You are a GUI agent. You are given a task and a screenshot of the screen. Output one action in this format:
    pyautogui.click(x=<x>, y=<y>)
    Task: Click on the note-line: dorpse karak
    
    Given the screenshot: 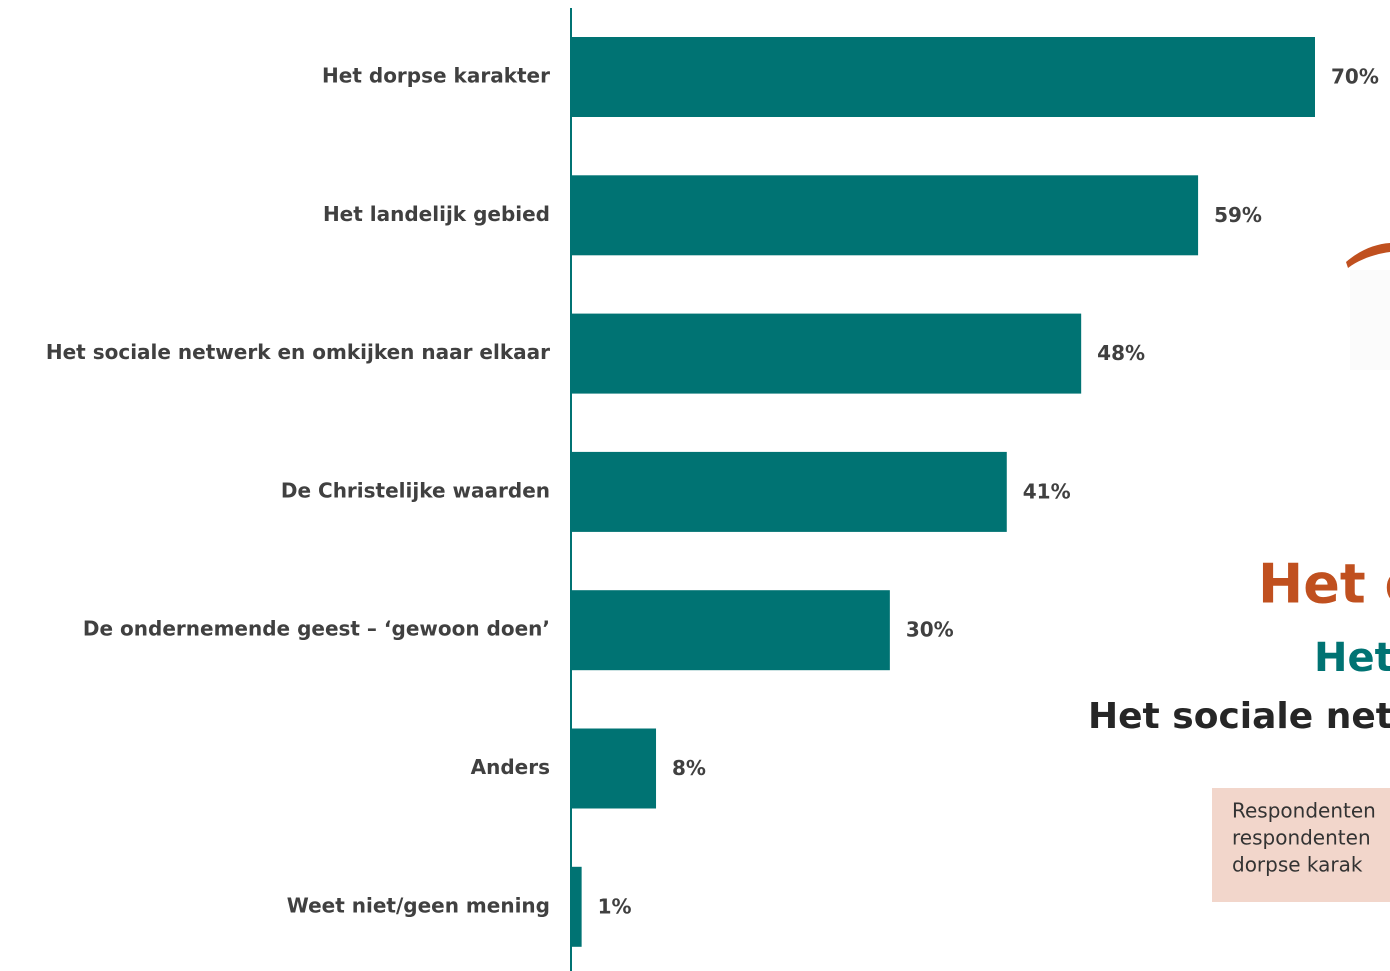 What is the action you would take?
    pyautogui.click(x=1297, y=865)
    